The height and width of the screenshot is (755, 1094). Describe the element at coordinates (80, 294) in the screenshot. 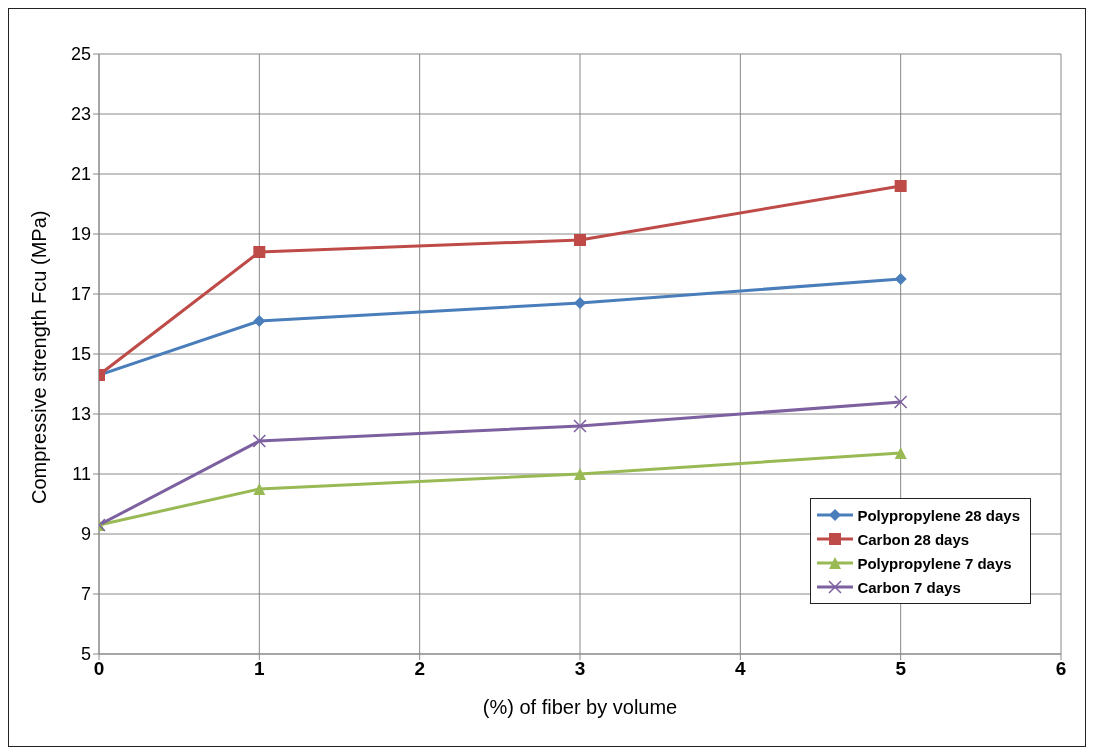

I see `y-tick-label: 17` at that location.